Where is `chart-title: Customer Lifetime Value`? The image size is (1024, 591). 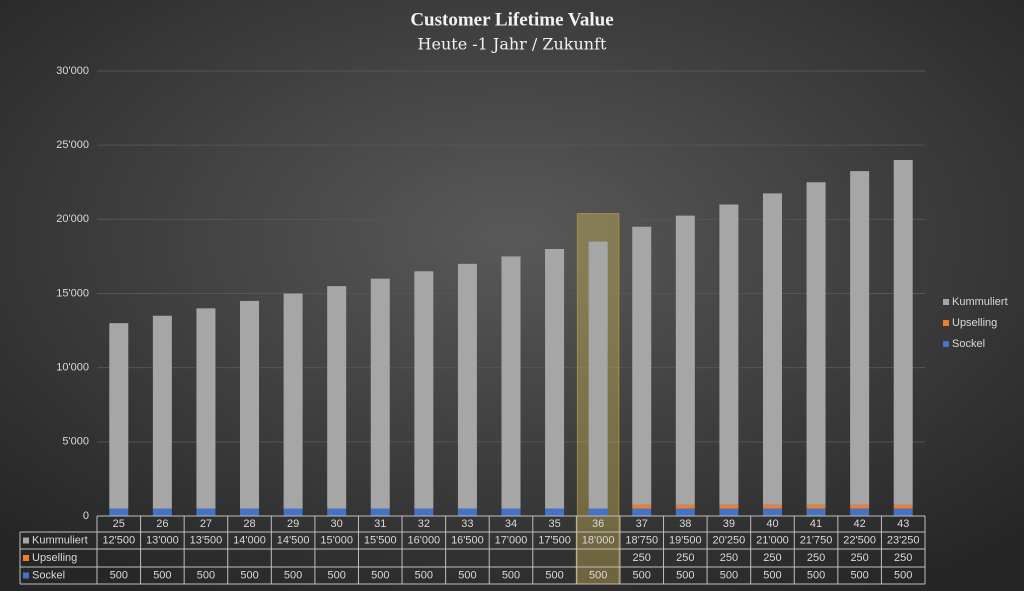 chart-title: Customer Lifetime Value is located at coordinates (511, 19).